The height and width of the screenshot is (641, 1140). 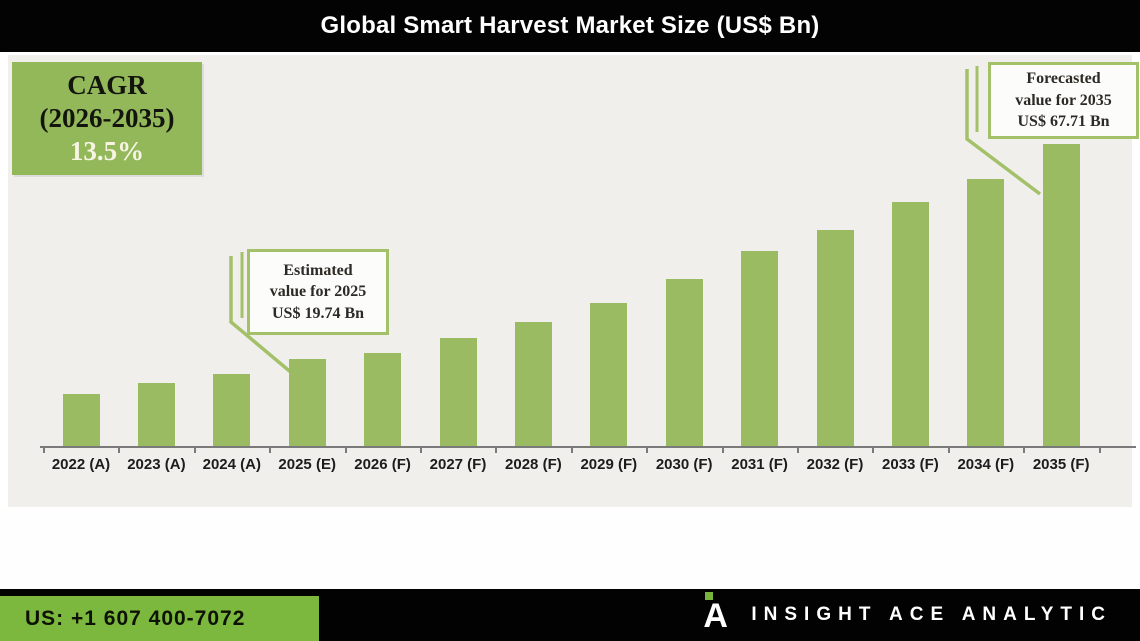 What do you see at coordinates (835, 339) in the screenshot?
I see `bar-2032F` at bounding box center [835, 339].